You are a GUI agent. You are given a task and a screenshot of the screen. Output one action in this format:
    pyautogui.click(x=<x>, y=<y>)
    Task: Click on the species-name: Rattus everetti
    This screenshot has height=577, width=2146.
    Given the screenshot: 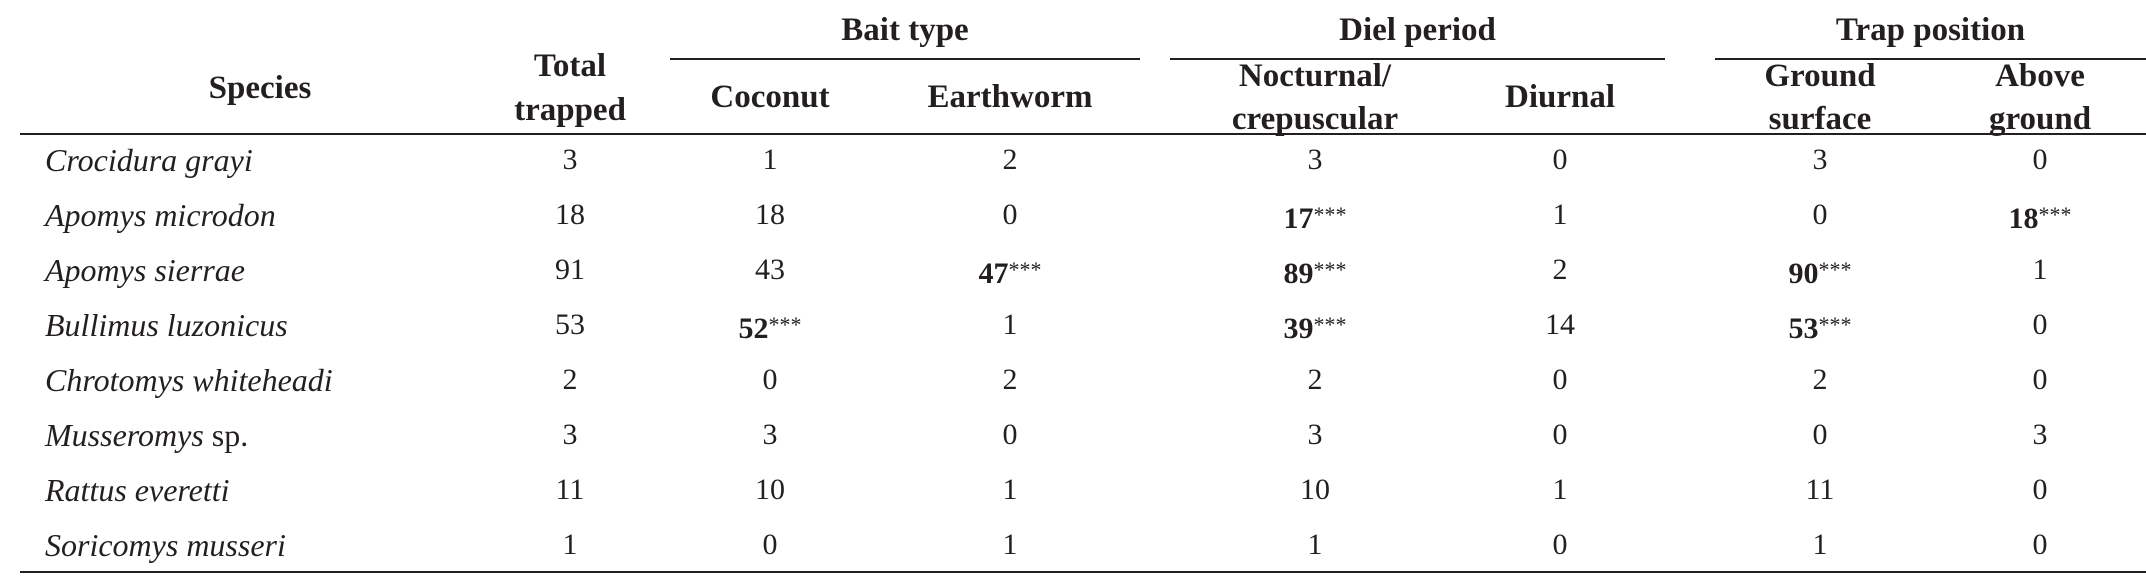 What is the action you would take?
    pyautogui.click(x=137, y=490)
    